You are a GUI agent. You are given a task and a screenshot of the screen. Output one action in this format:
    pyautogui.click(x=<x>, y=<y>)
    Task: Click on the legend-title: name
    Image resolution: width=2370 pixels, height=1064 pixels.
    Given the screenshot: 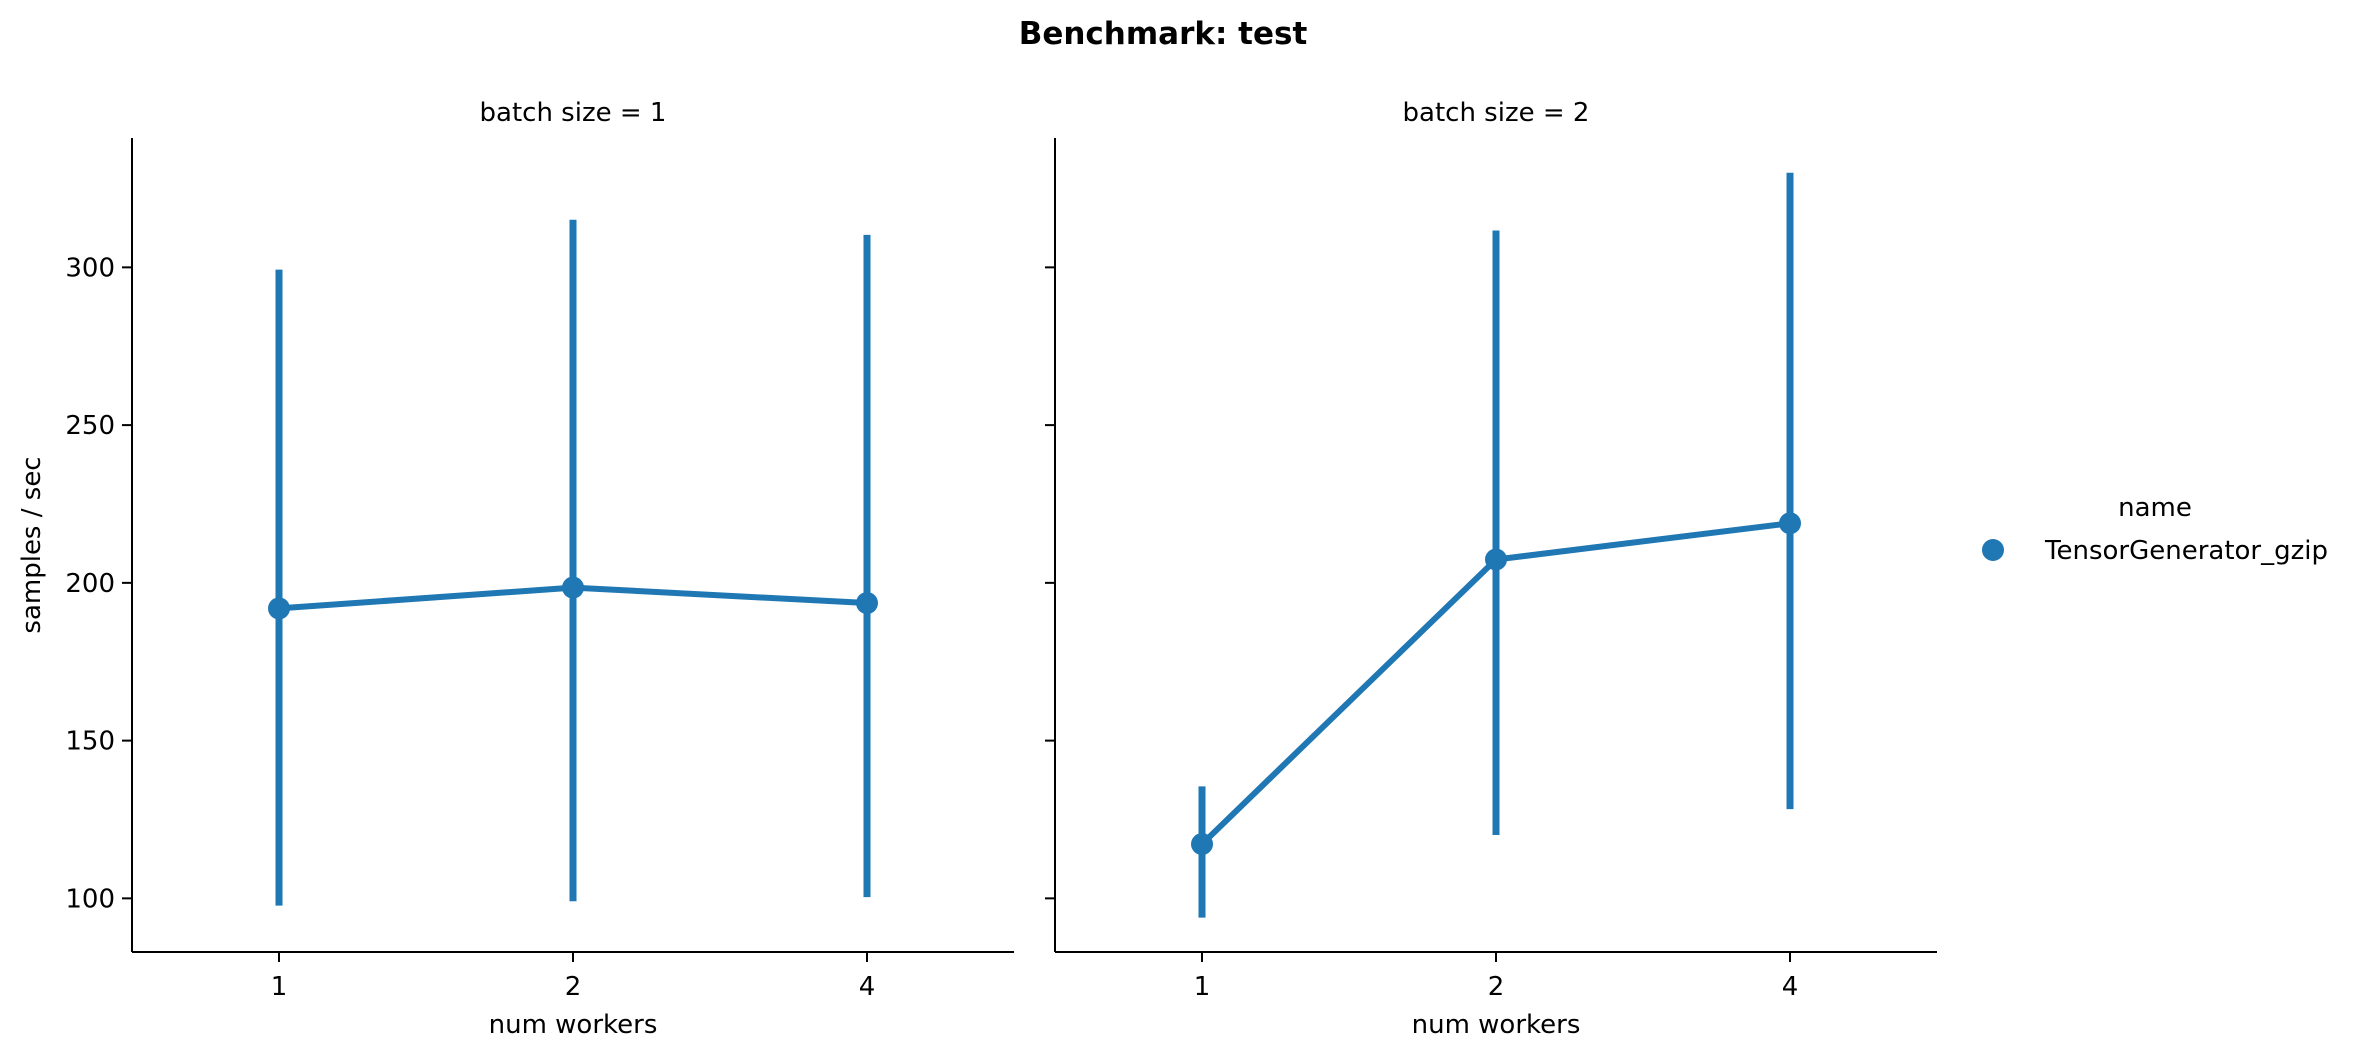 What is the action you would take?
    pyautogui.click(x=2155, y=508)
    